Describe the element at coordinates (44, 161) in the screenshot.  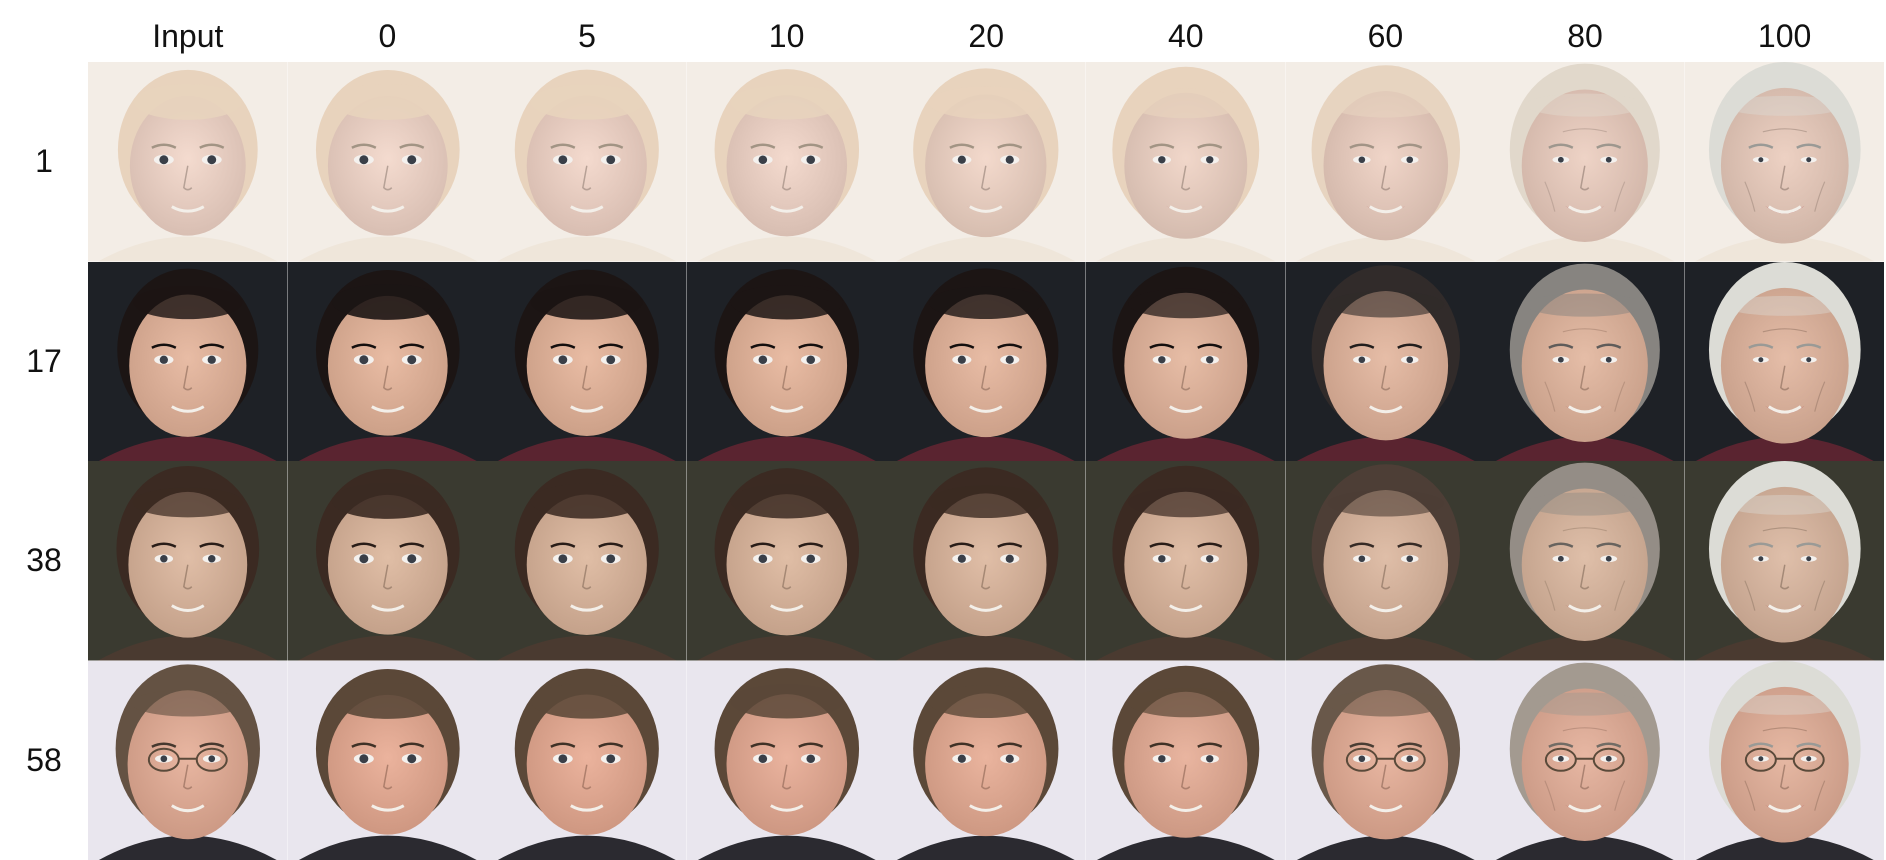
I see `row-label-age-1: 1` at that location.